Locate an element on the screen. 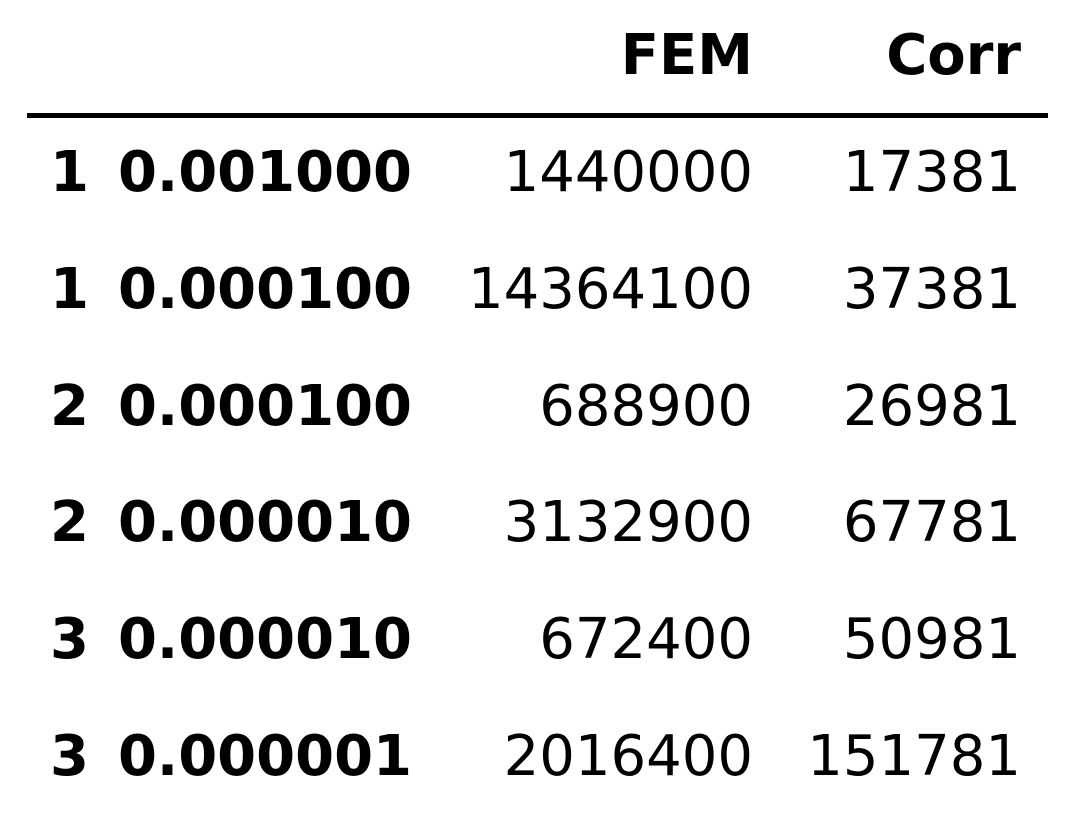  cell-fem: 14364100 is located at coordinates (610, 289).